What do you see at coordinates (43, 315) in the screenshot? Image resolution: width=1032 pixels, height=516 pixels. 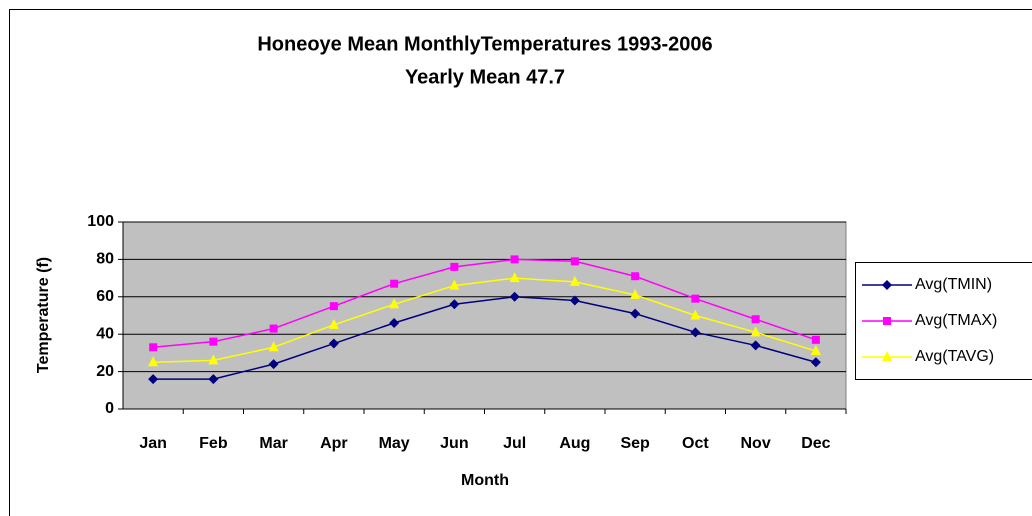 I see `y-axis-label: Temperature (f)` at bounding box center [43, 315].